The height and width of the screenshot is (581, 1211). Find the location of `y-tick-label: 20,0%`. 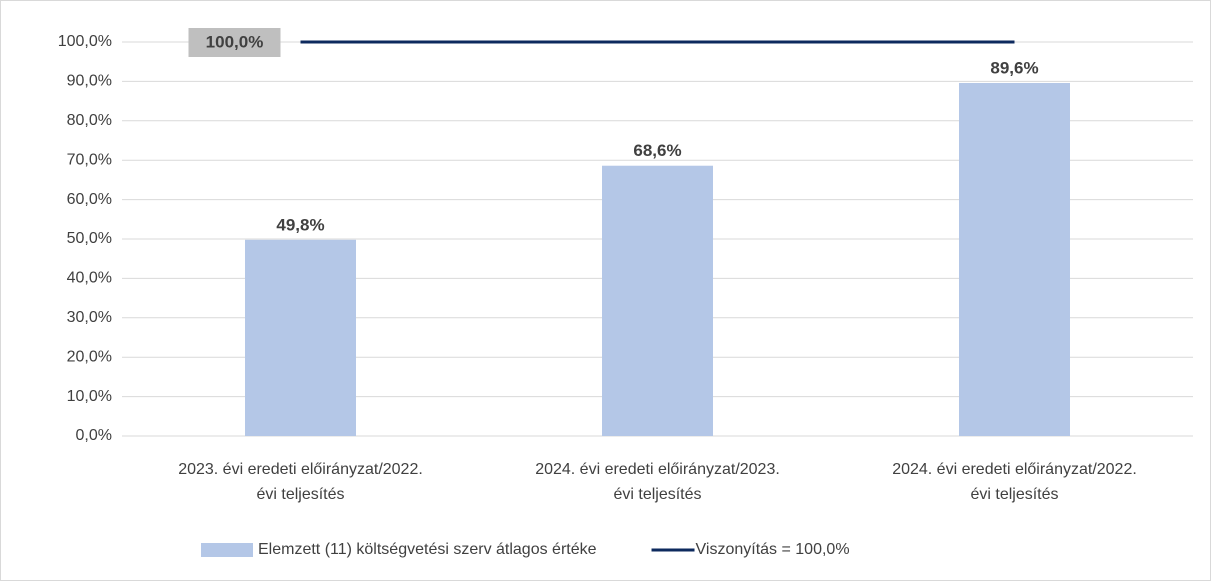

y-tick-label: 20,0% is located at coordinates (89, 356).